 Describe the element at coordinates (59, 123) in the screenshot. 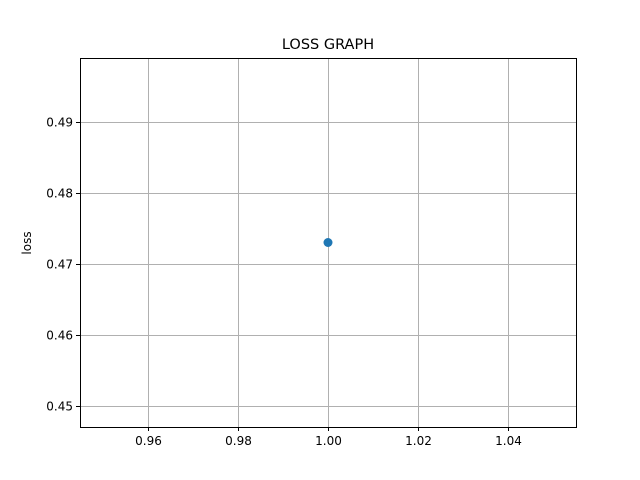

I see `y-tick-label: 0.49` at that location.